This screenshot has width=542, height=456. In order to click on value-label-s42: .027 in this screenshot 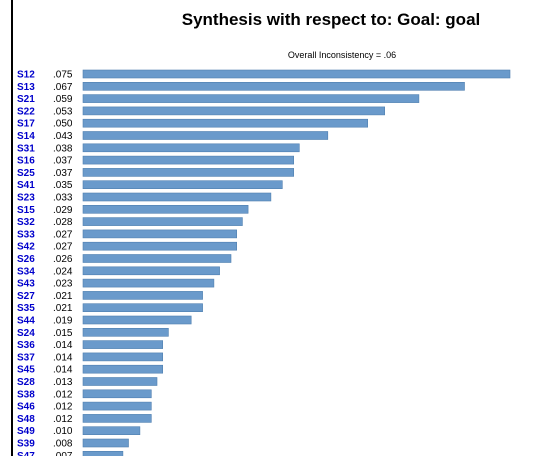, I will do `click(63, 247)`.